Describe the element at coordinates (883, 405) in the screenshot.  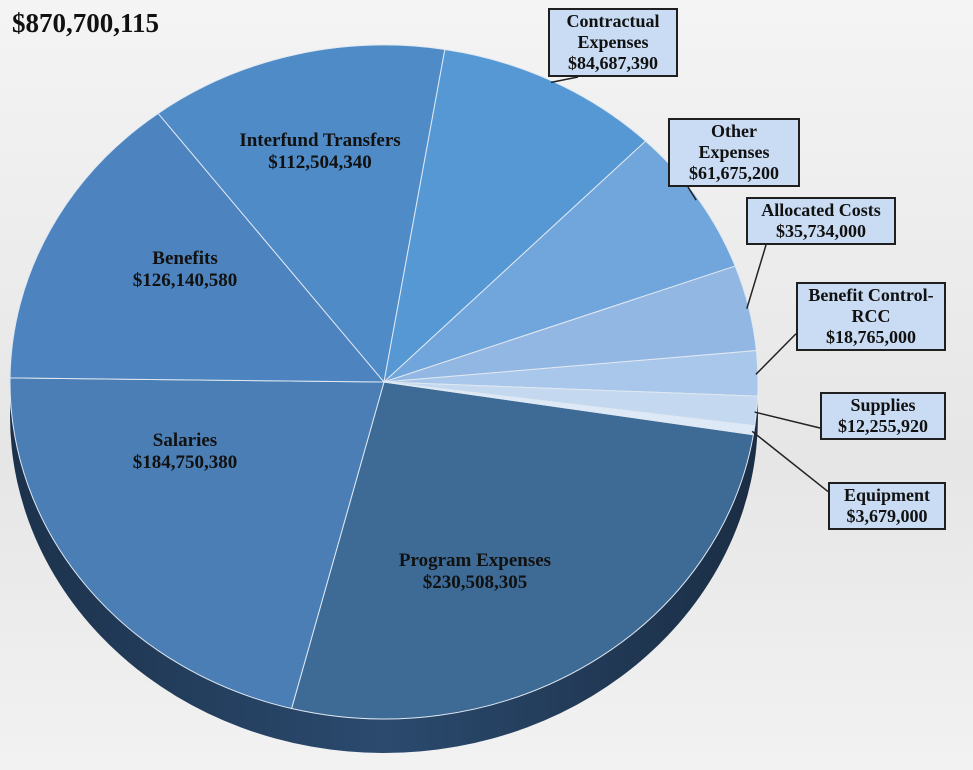
I see `category-label: Supplies` at that location.